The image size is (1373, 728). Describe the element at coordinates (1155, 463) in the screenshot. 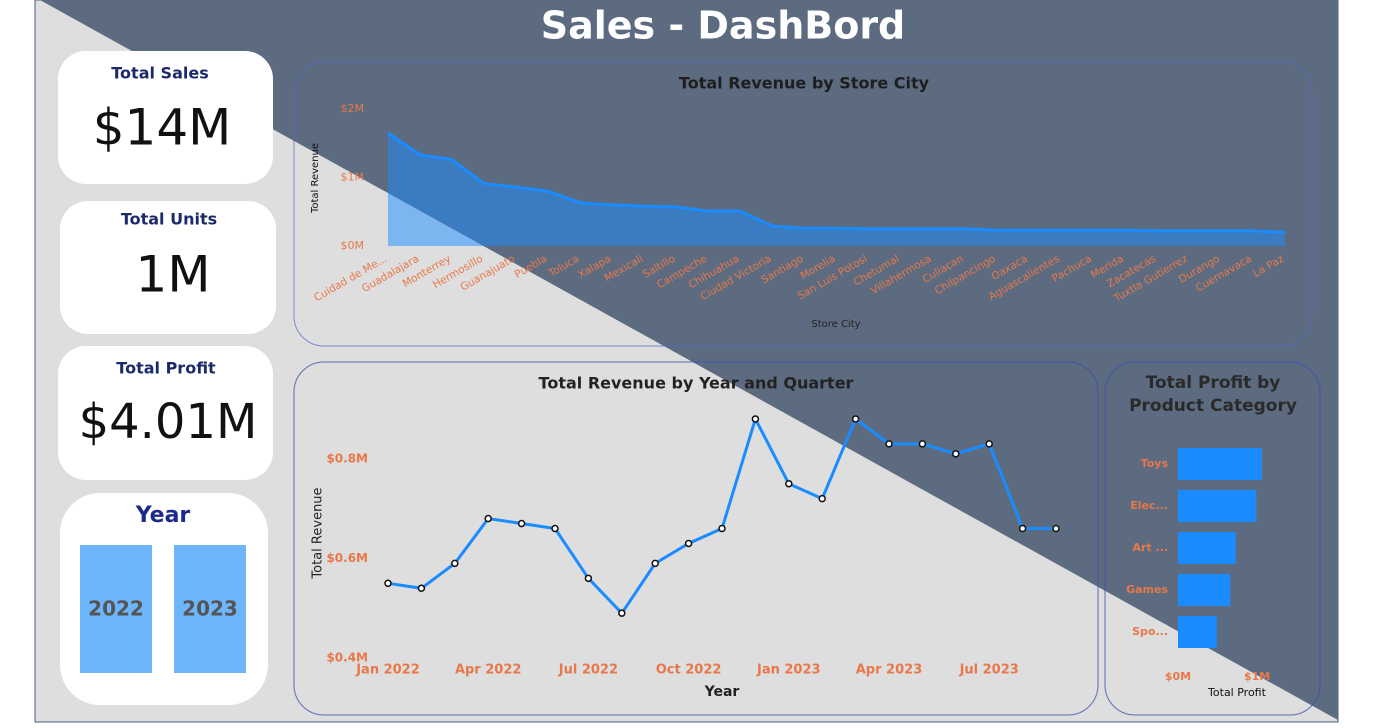

I see `y-tick-label: Toys` at that location.